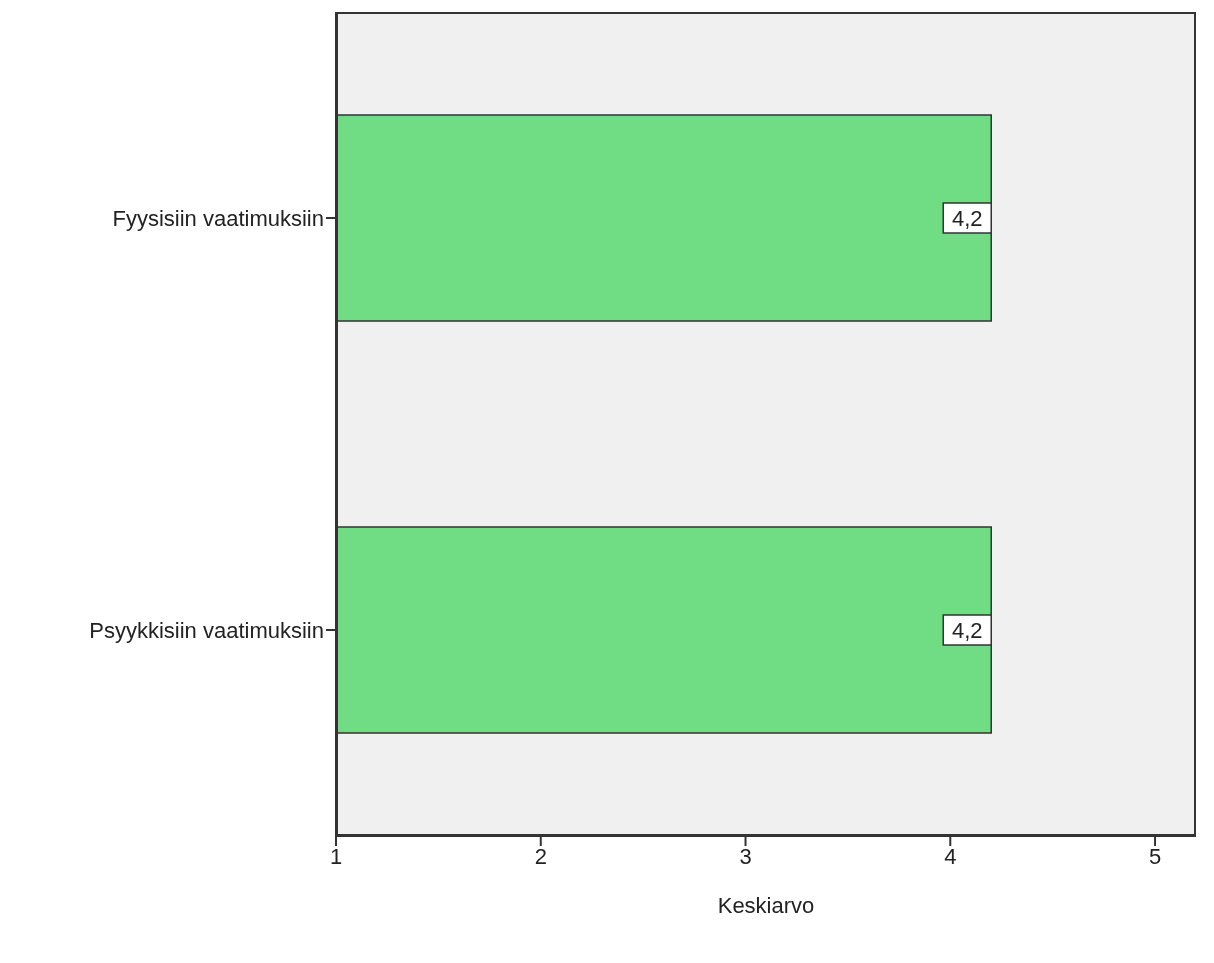  I want to click on y-tick-label: Psyykkisiin vaatimuksiin, so click(206, 630).